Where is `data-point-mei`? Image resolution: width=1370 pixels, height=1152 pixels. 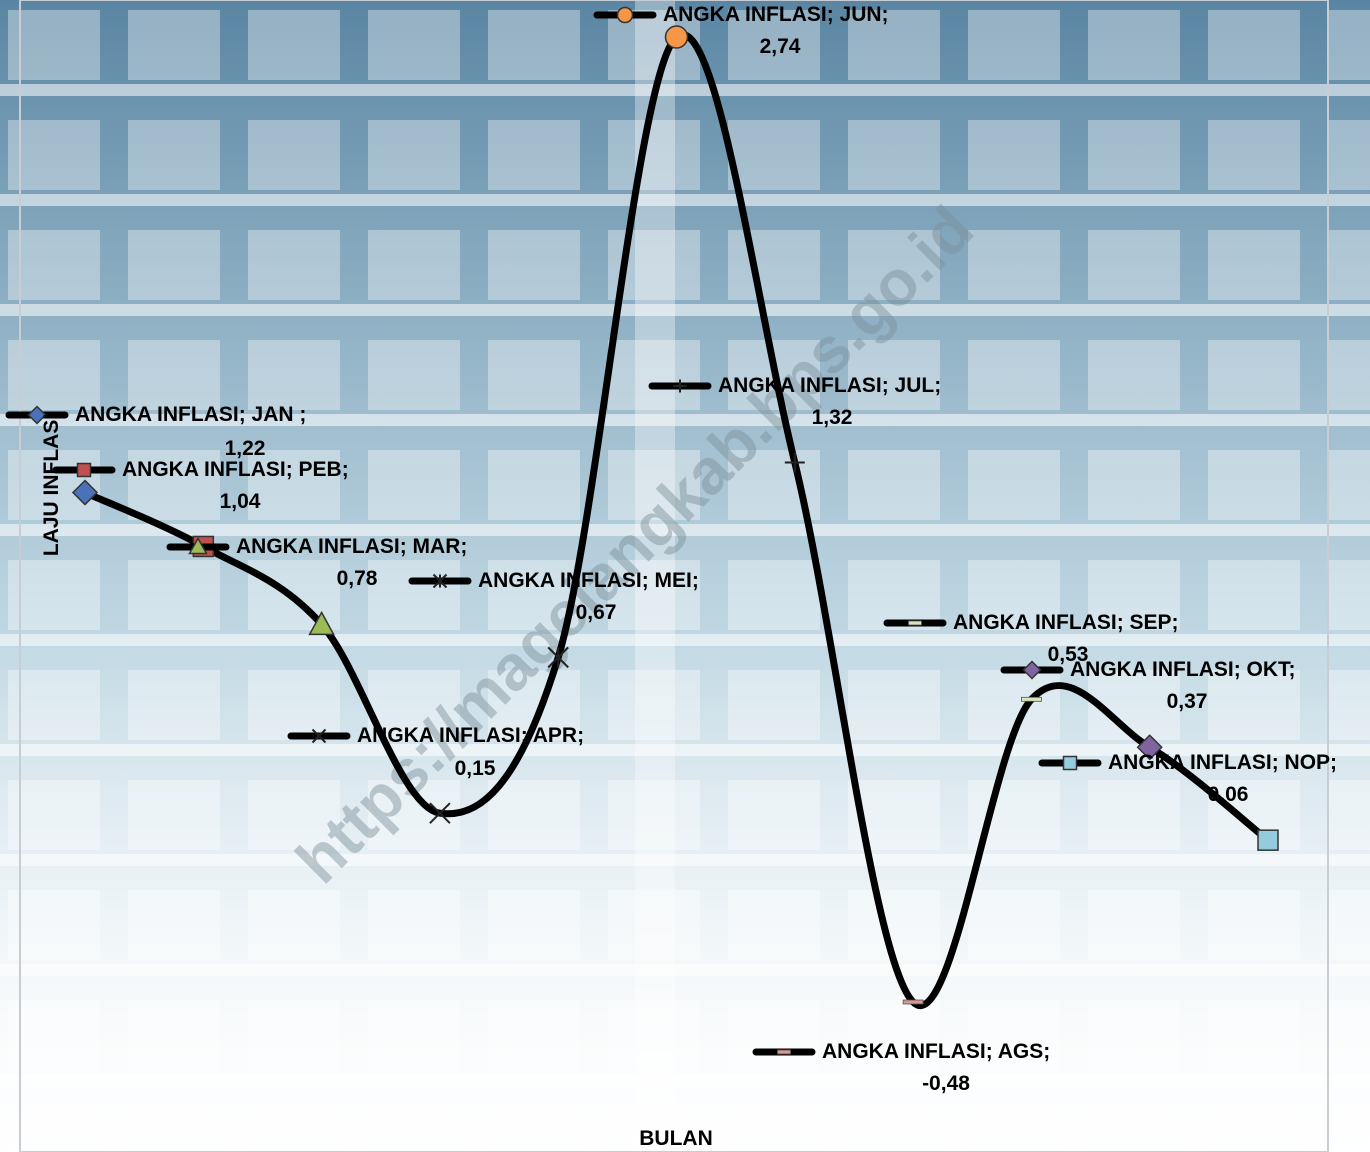 data-point-mei is located at coordinates (558, 657).